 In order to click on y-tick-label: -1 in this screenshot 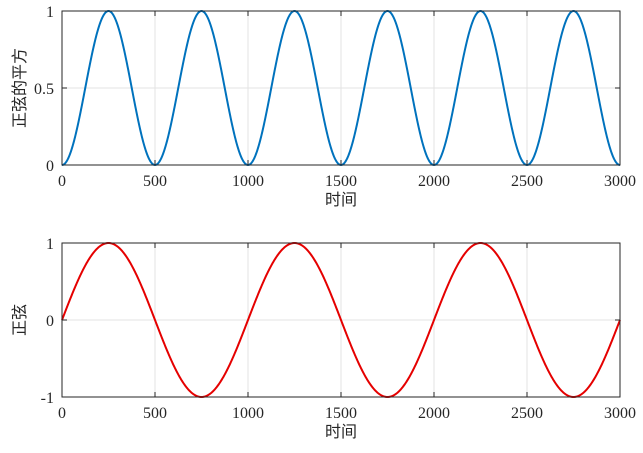, I will do `click(47, 398)`.